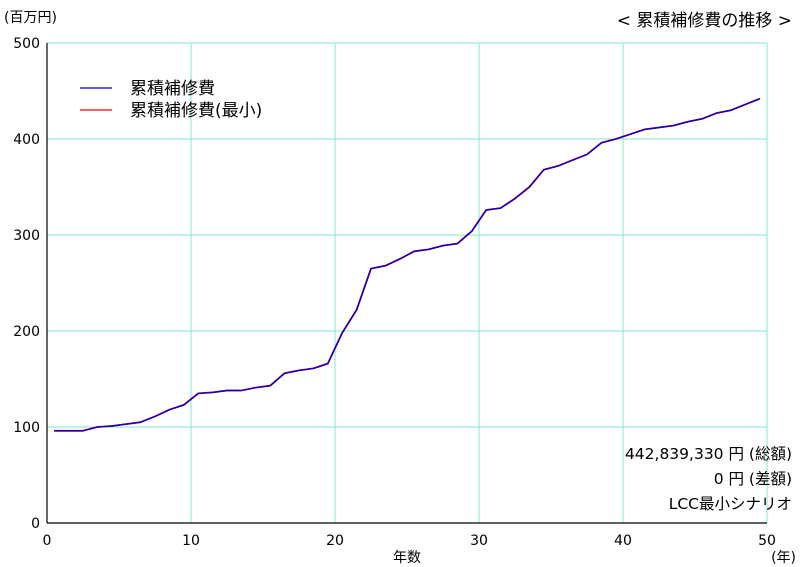 The image size is (800, 567). Describe the element at coordinates (26, 44) in the screenshot. I see `y-tick-label-500: 500` at that location.